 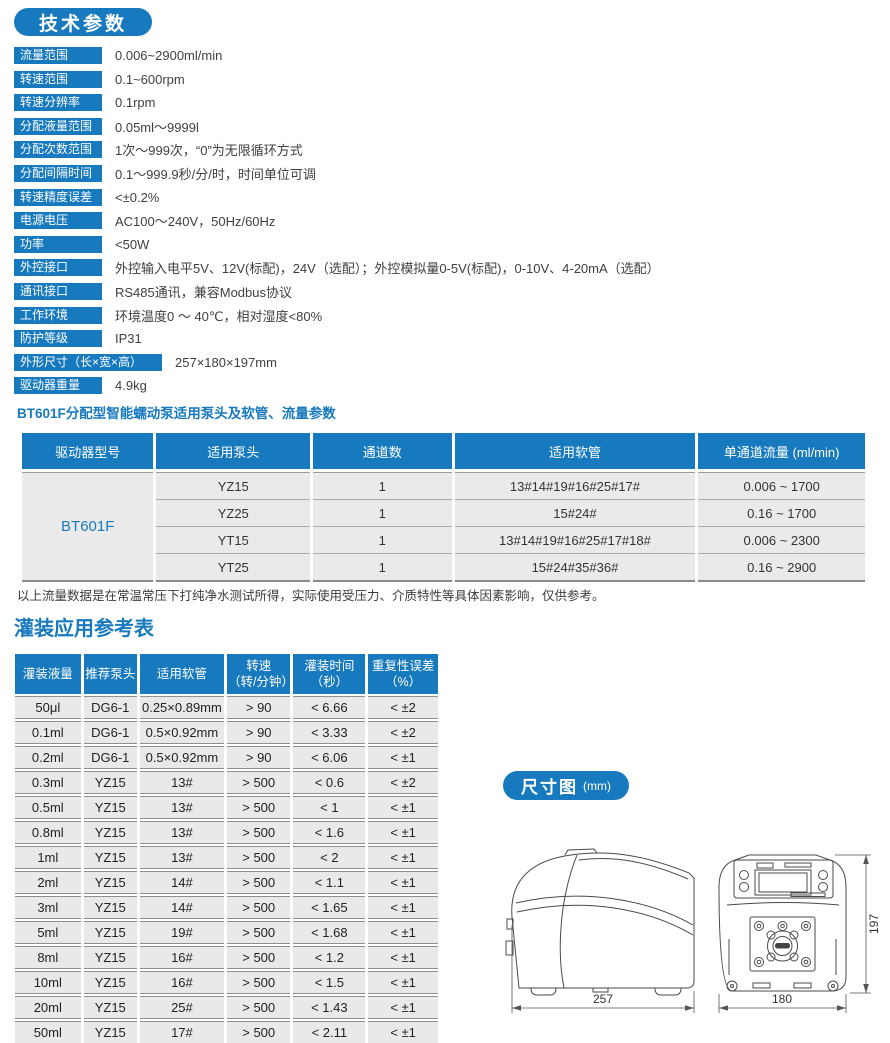 What do you see at coordinates (131, 386) in the screenshot?
I see `spec-value: 4.9kg` at bounding box center [131, 386].